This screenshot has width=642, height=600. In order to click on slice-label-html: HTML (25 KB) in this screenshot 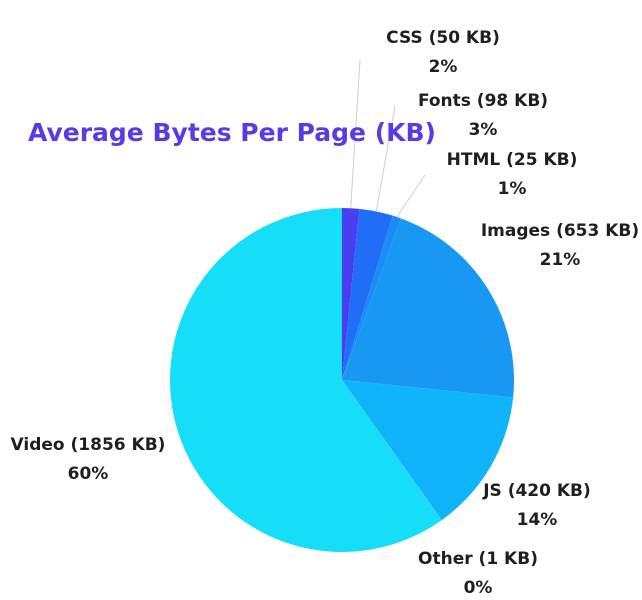, I will do `click(512, 160)`.